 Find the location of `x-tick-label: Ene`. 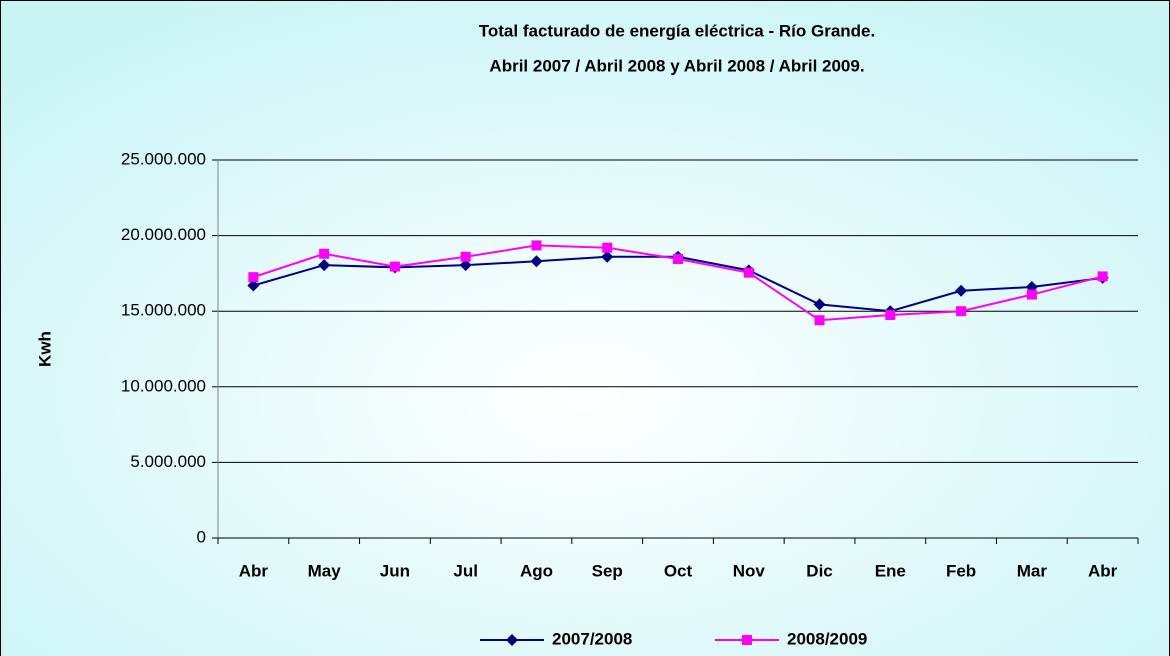

x-tick-label: Ene is located at coordinates (890, 570).